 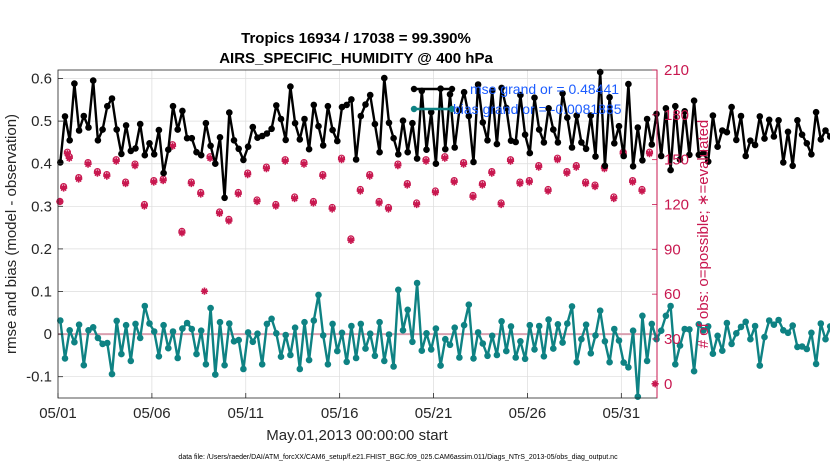 I want to click on y-left-tick-label: 0.2, so click(x=41, y=249).